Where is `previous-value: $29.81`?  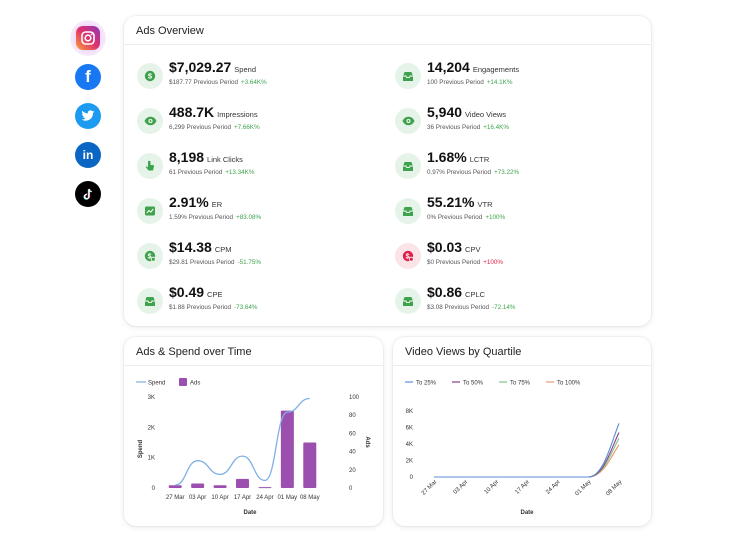
previous-value: $29.81 is located at coordinates (179, 262).